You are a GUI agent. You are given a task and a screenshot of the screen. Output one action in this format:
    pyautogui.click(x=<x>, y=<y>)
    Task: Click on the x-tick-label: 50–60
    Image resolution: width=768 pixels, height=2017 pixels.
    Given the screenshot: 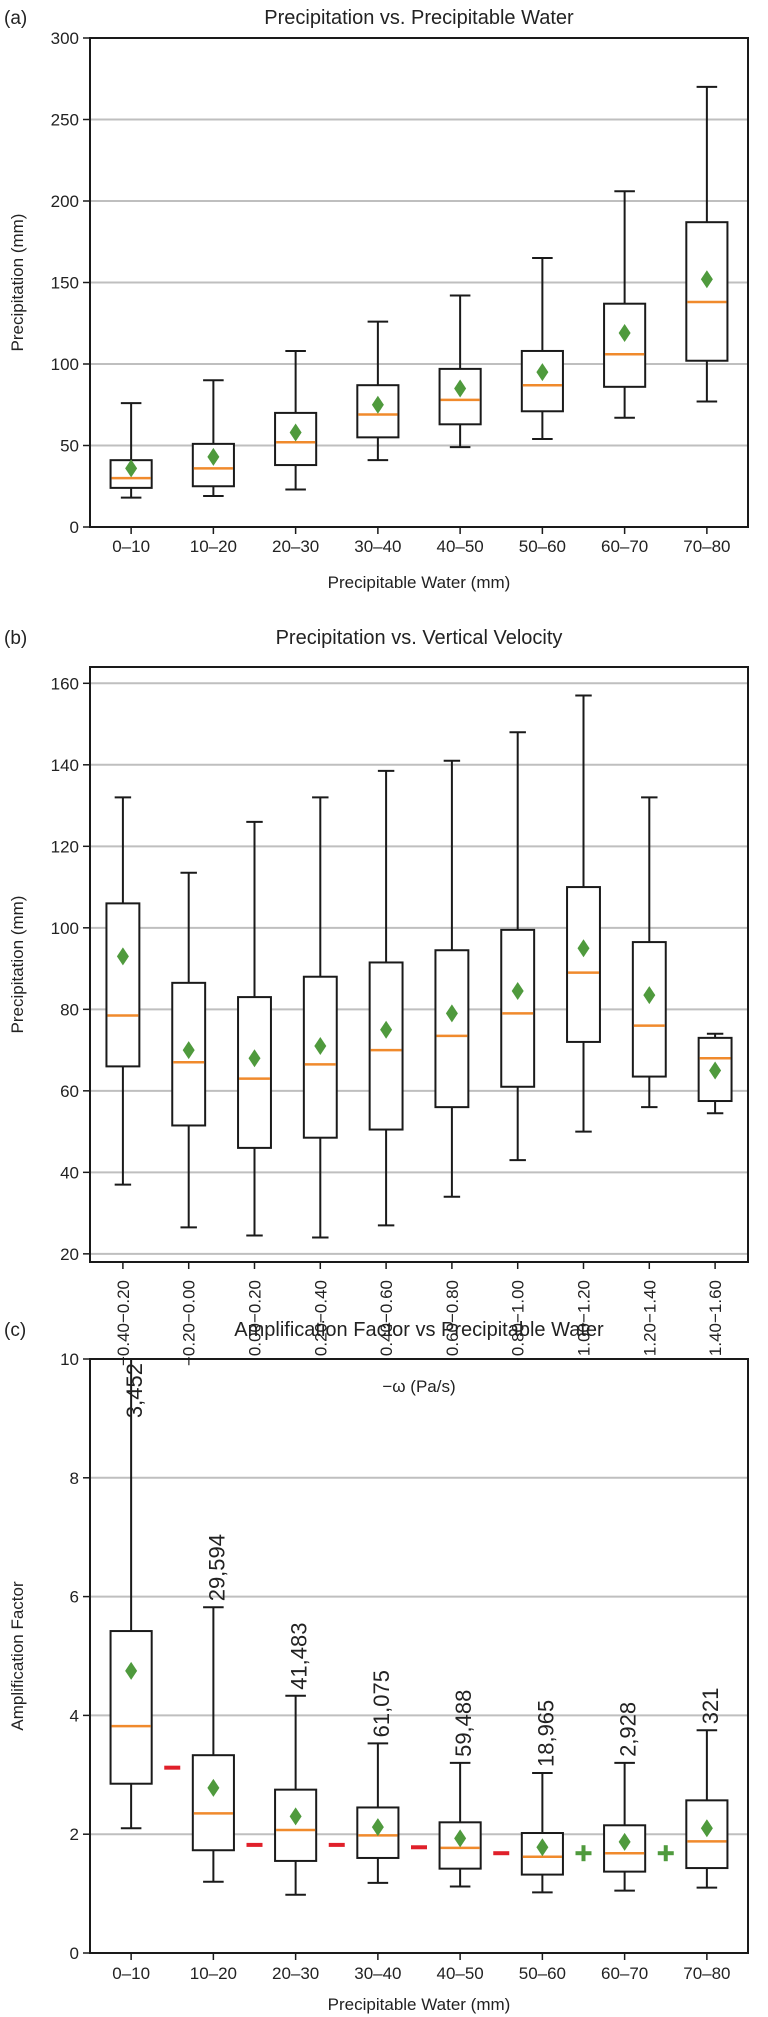 What is the action you would take?
    pyautogui.click(x=542, y=546)
    